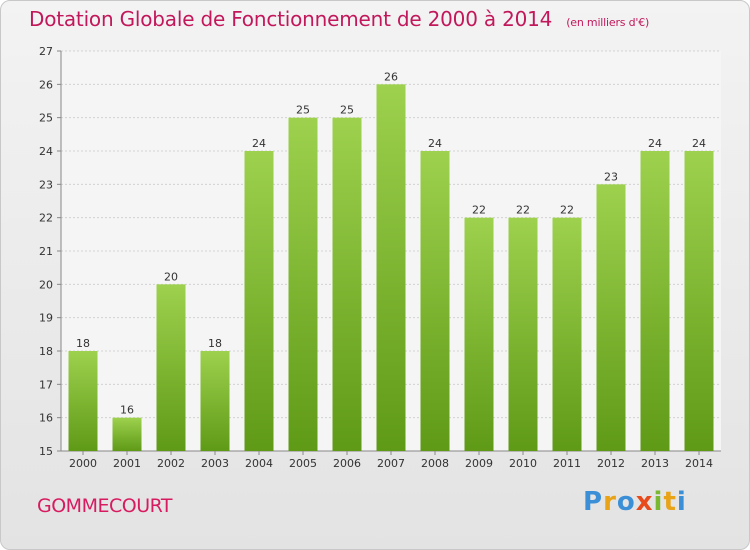  Describe the element at coordinates (626, 502) in the screenshot. I see `logo-letter: o` at that location.